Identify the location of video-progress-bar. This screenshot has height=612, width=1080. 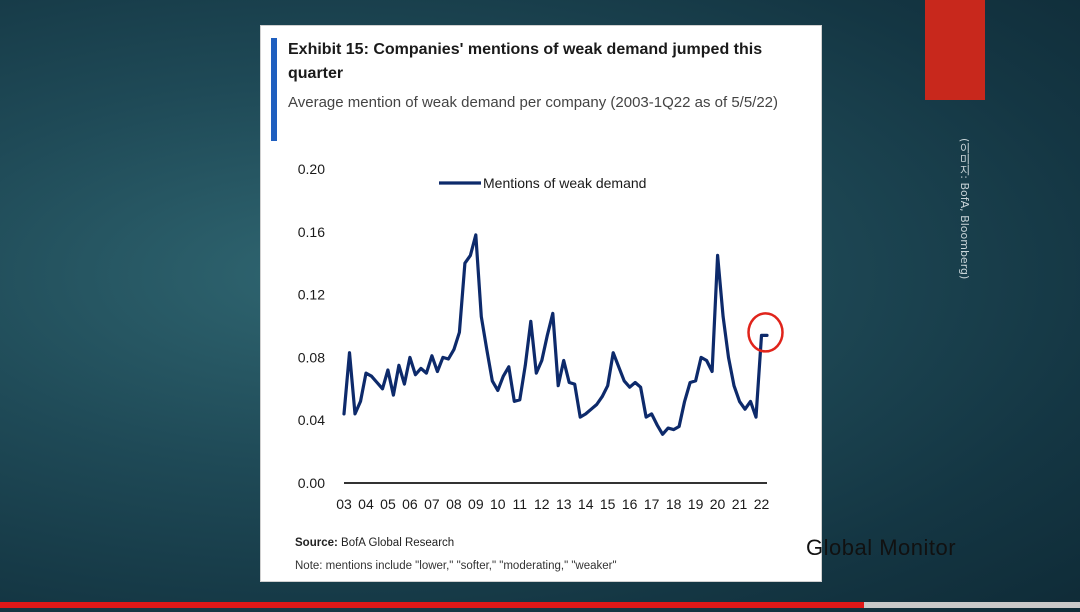
(540, 605).